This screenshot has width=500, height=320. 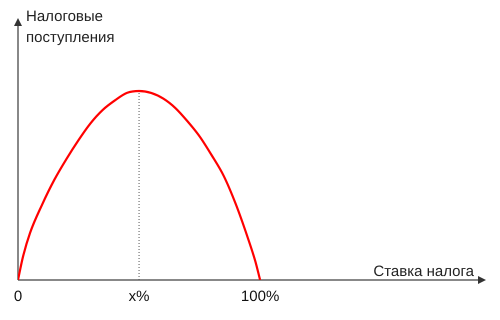 I want to click on x-tick-label: x%, so click(x=139, y=297).